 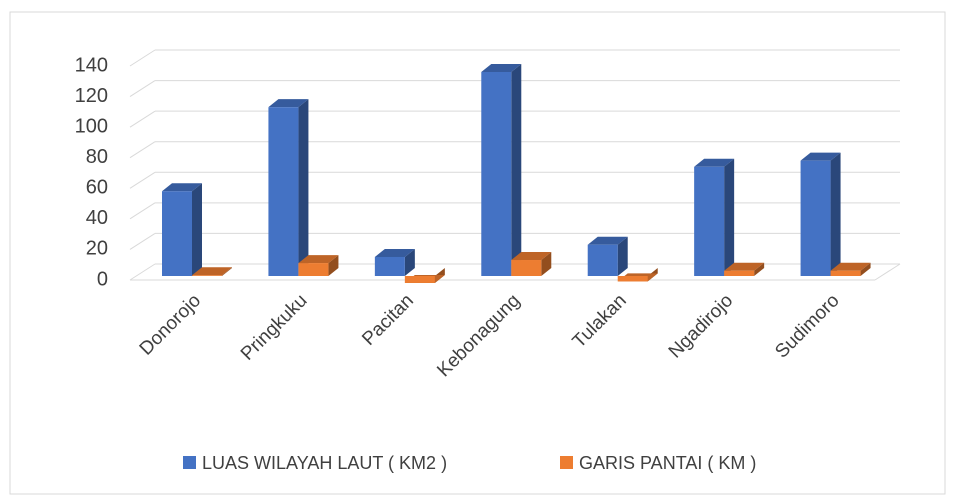 What do you see at coordinates (97, 218) in the screenshot?
I see `y-tick-label: 40` at bounding box center [97, 218].